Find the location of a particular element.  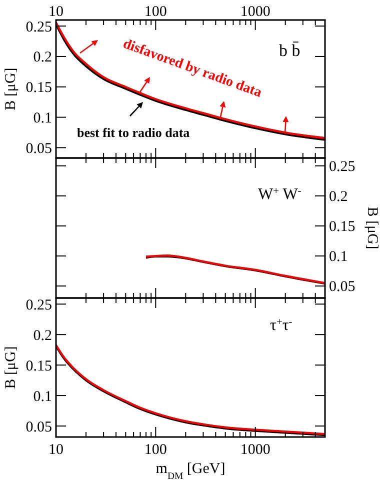

x-axis-title: m$_{DM}$ [GeV] is located at coordinates (191, 470).